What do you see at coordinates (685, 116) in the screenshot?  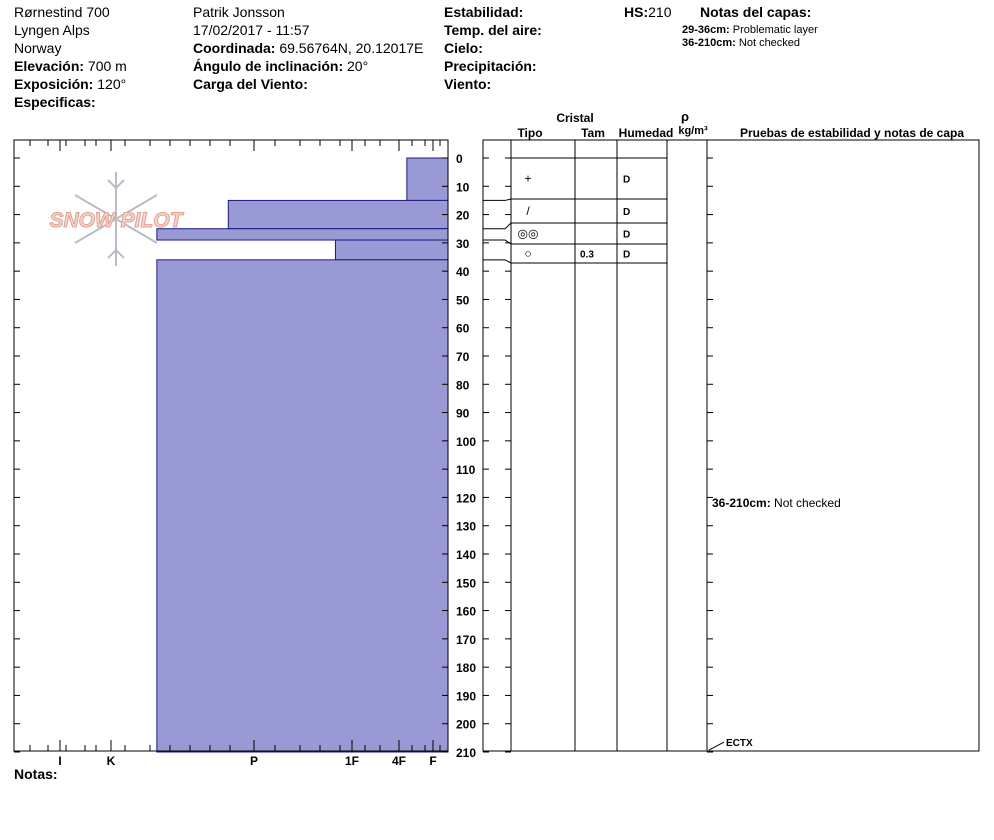 I see `header-density-symbol: ρ` at bounding box center [685, 116].